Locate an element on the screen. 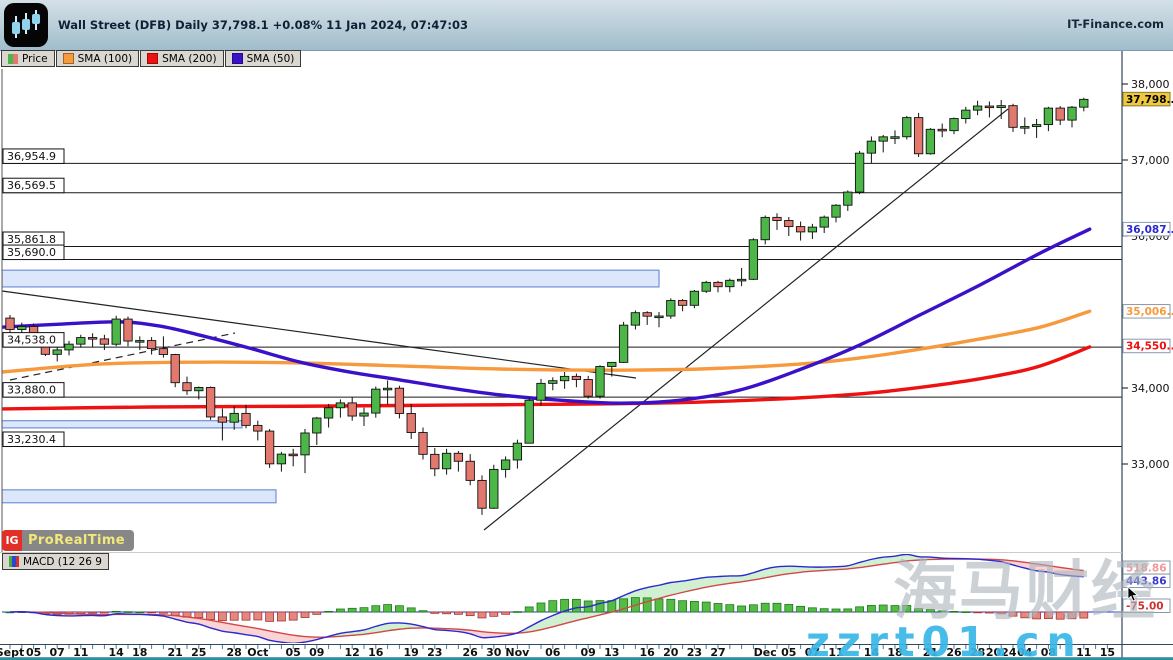 This screenshot has width=1173, height=660. axis-badge-label: 36,087.. is located at coordinates (1149, 230).